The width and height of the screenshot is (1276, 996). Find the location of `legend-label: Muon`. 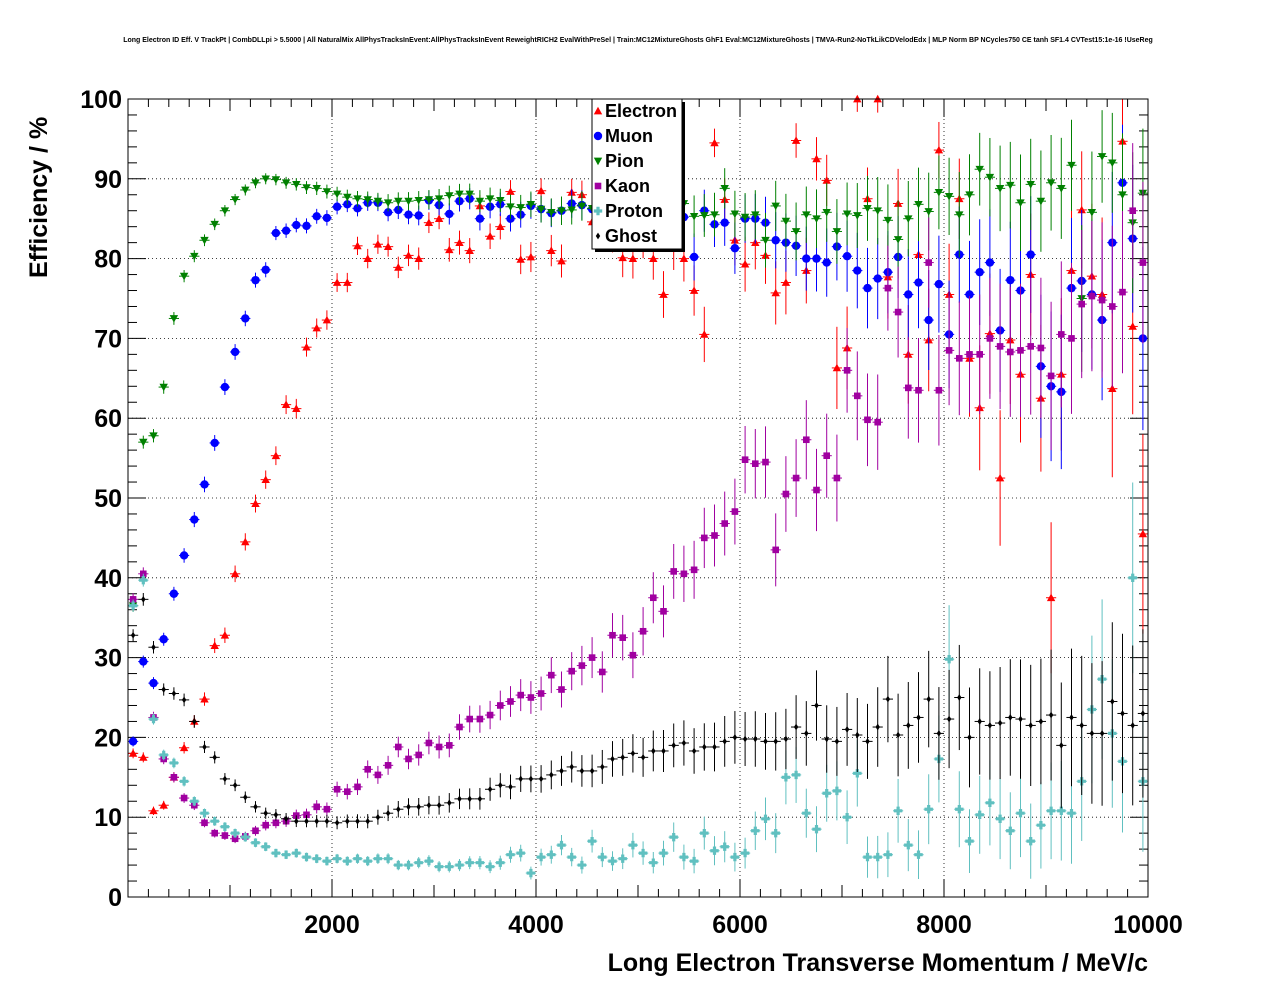

legend-label: Muon is located at coordinates (629, 136).